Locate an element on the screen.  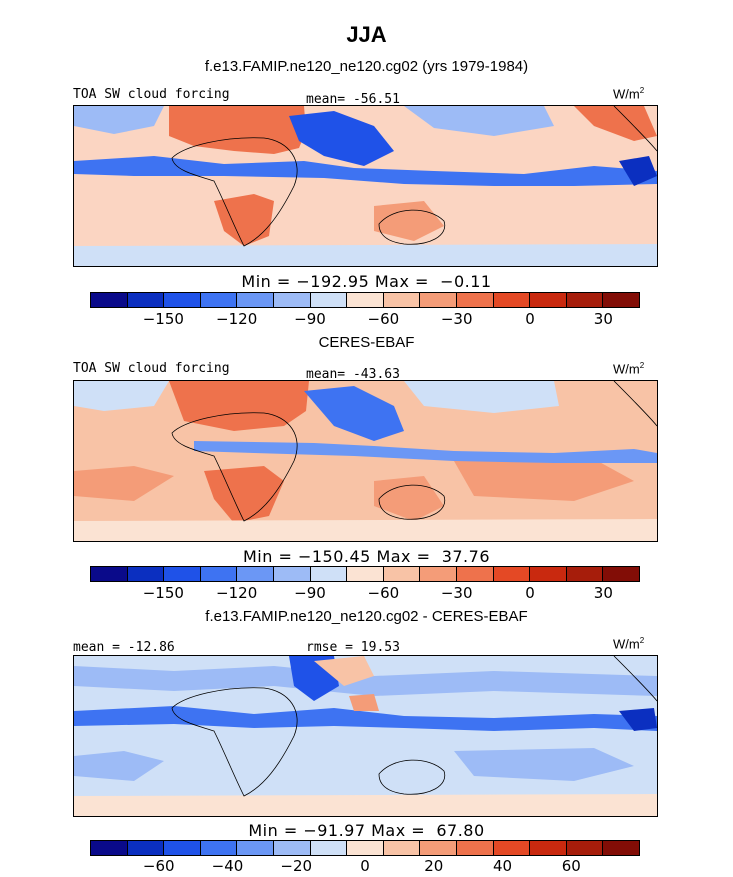
panel-3-mean-label: mean = -12.86 is located at coordinates (124, 647).